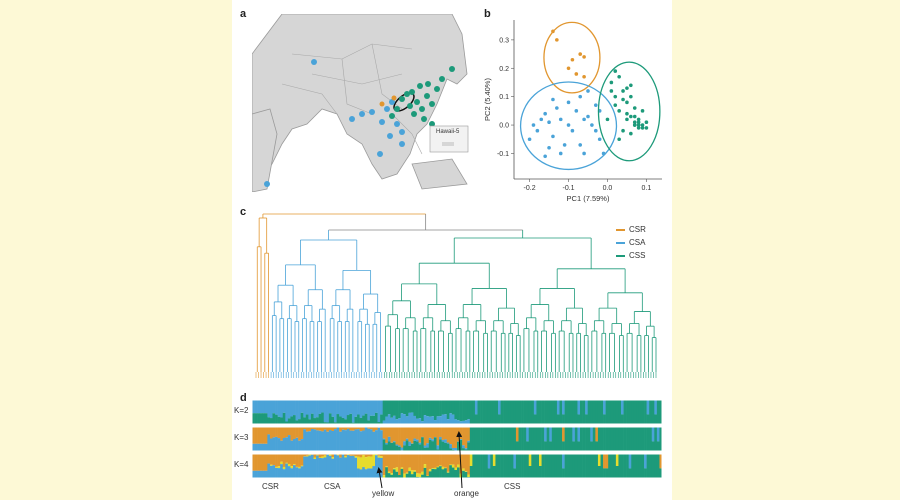  I want to click on hawaii-inset, so click(449, 139).